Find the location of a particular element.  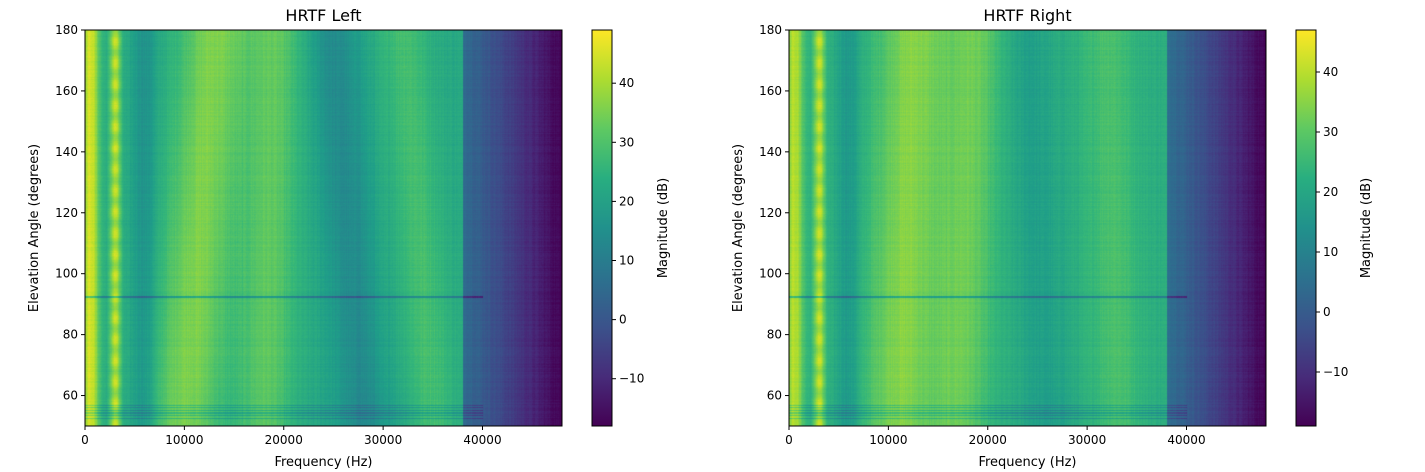

left-x-ticks: 0 10000 20000 30000 40000 is located at coordinates (291, 436).